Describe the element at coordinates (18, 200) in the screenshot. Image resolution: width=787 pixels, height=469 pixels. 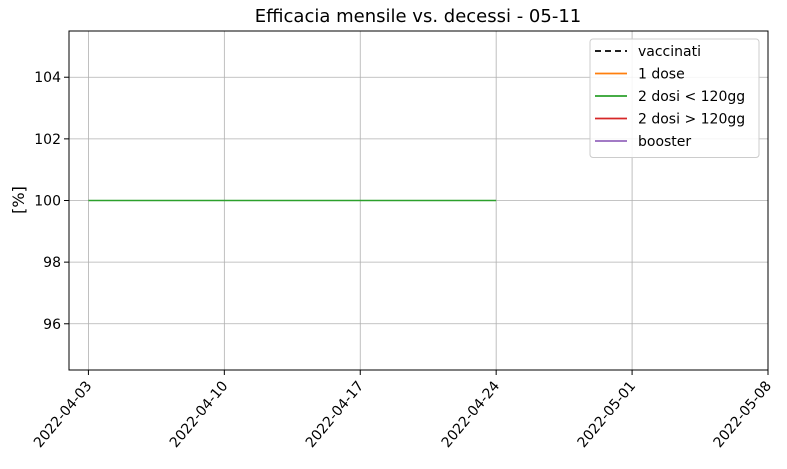
I see `y-axis-label: [%]` at that location.